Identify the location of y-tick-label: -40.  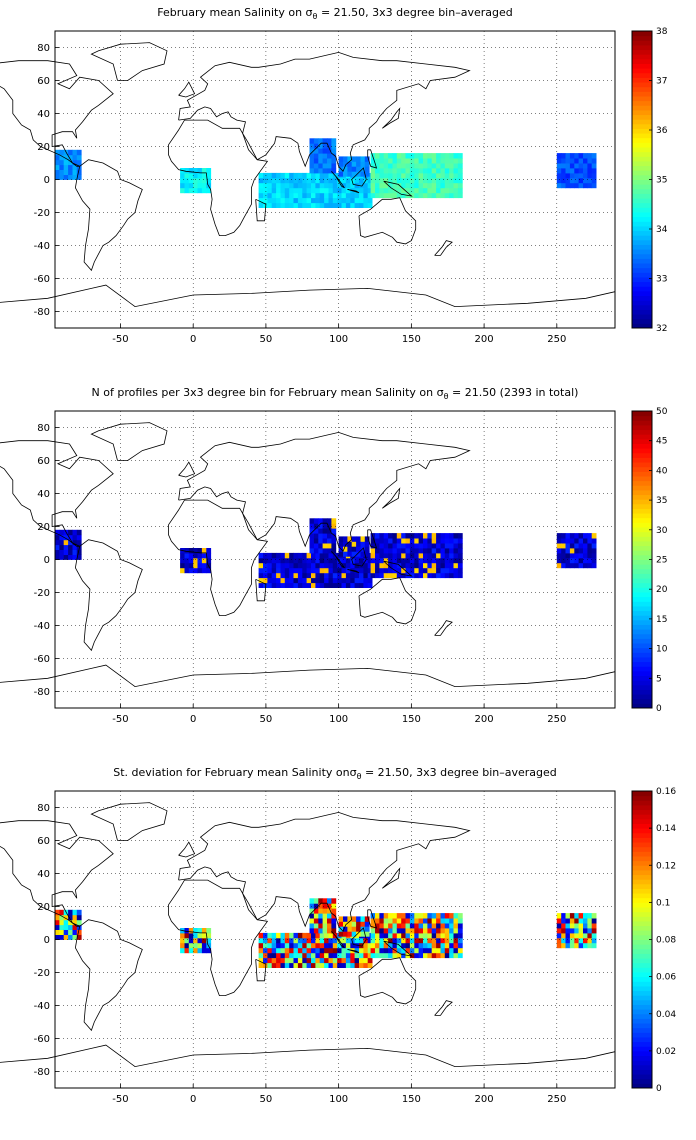
(42, 1006).